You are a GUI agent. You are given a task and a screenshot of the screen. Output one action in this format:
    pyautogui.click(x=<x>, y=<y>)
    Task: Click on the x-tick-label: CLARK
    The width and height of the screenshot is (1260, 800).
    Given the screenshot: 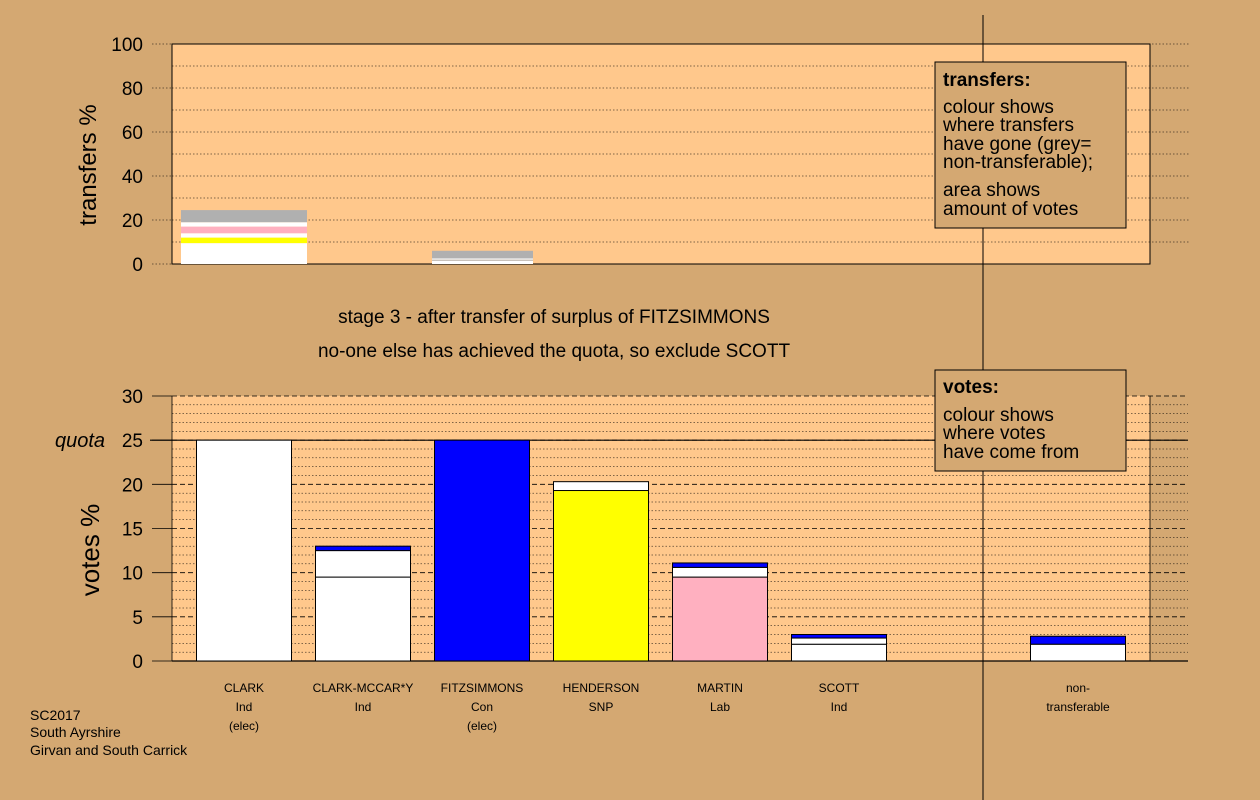 What is the action you would take?
    pyautogui.click(x=244, y=688)
    